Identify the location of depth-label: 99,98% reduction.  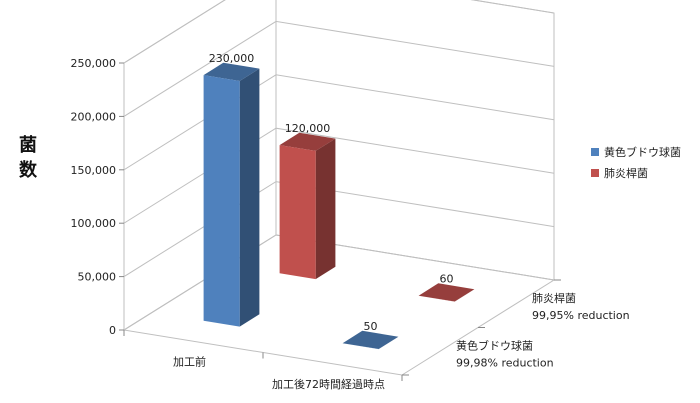
(505, 362).